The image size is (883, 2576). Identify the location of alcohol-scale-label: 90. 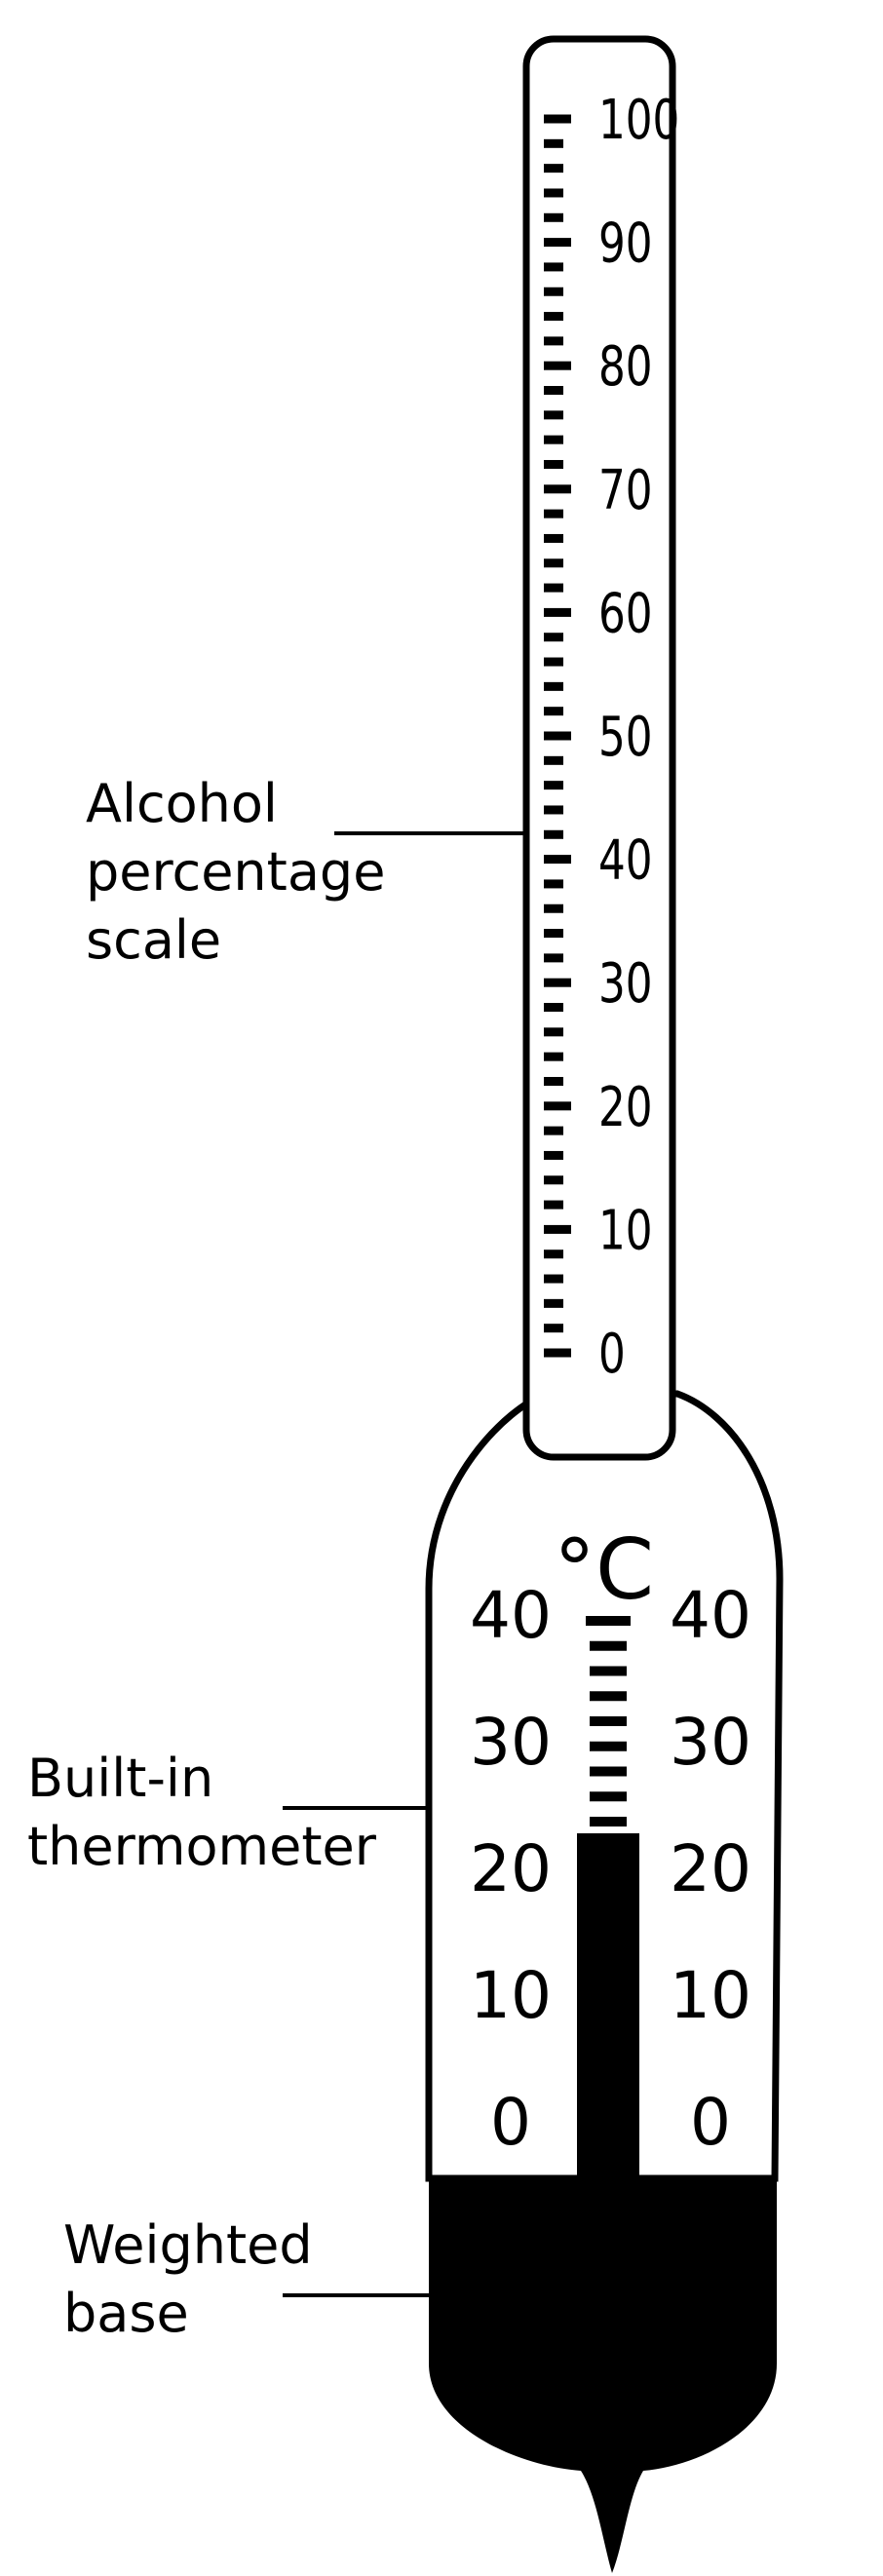
(625, 243).